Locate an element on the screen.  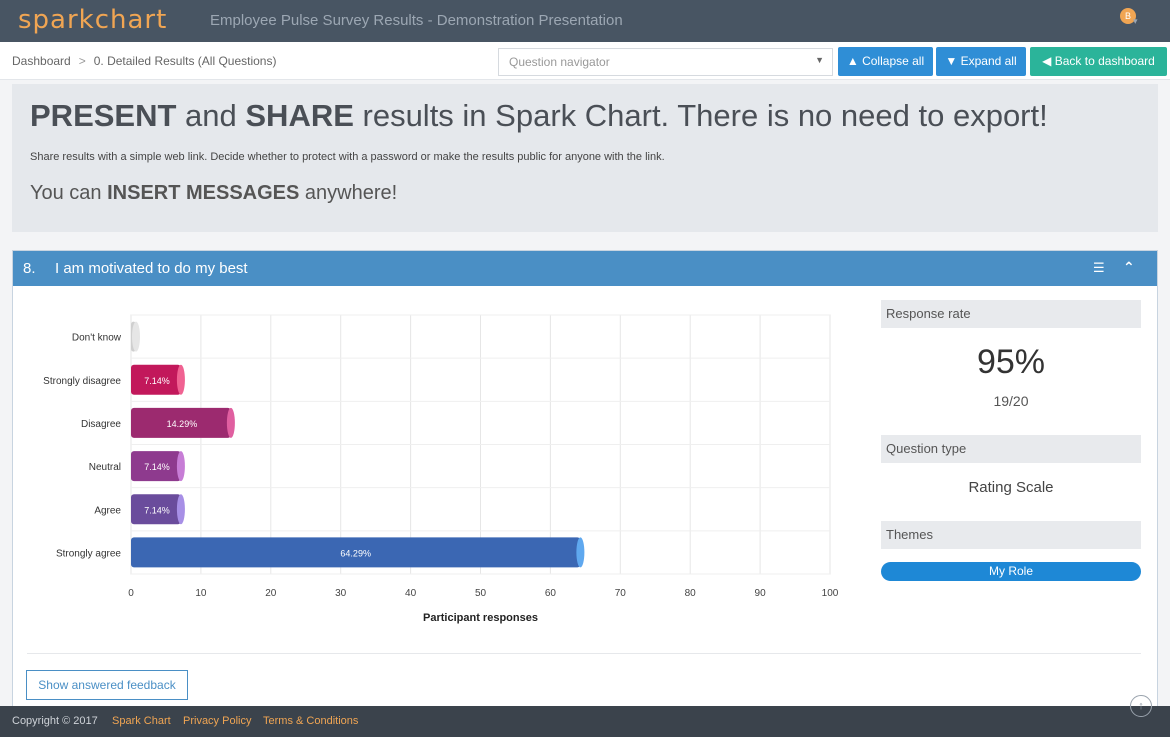
copyright-text: Copyright © 2017 is located at coordinates (55, 721).